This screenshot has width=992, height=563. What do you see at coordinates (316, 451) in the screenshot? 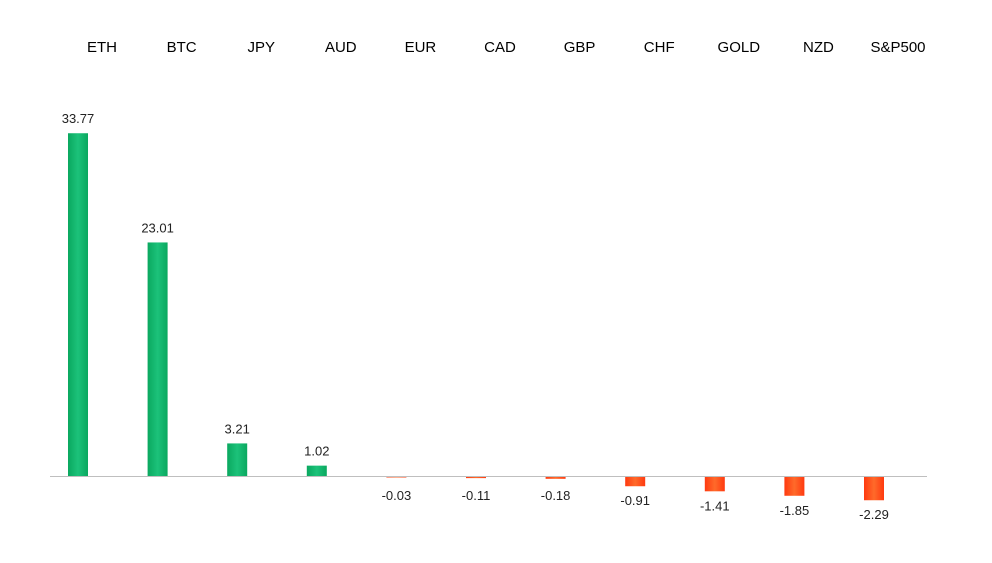
I see `data-label-aud: 1.02` at bounding box center [316, 451].